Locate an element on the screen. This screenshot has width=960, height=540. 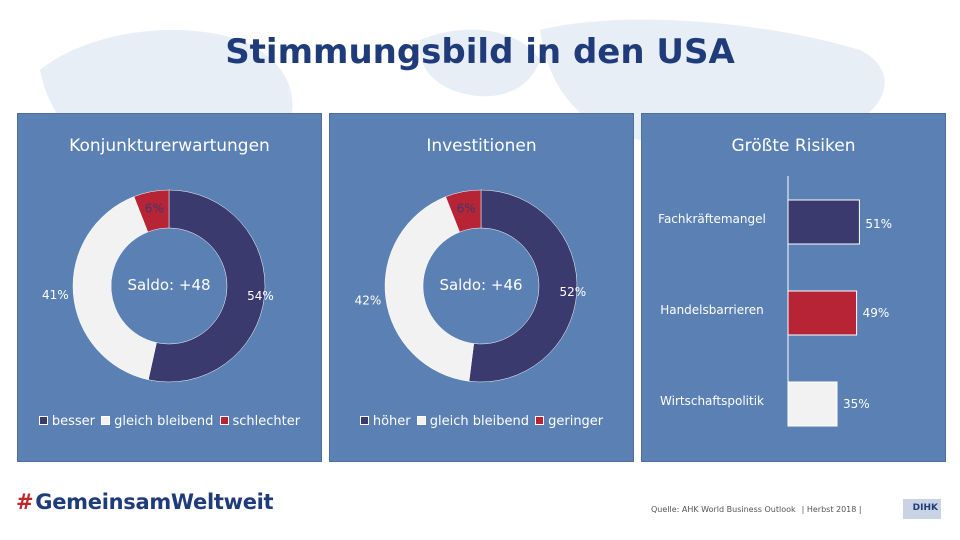
dihk-logo: DIHK is located at coordinates (922, 509).